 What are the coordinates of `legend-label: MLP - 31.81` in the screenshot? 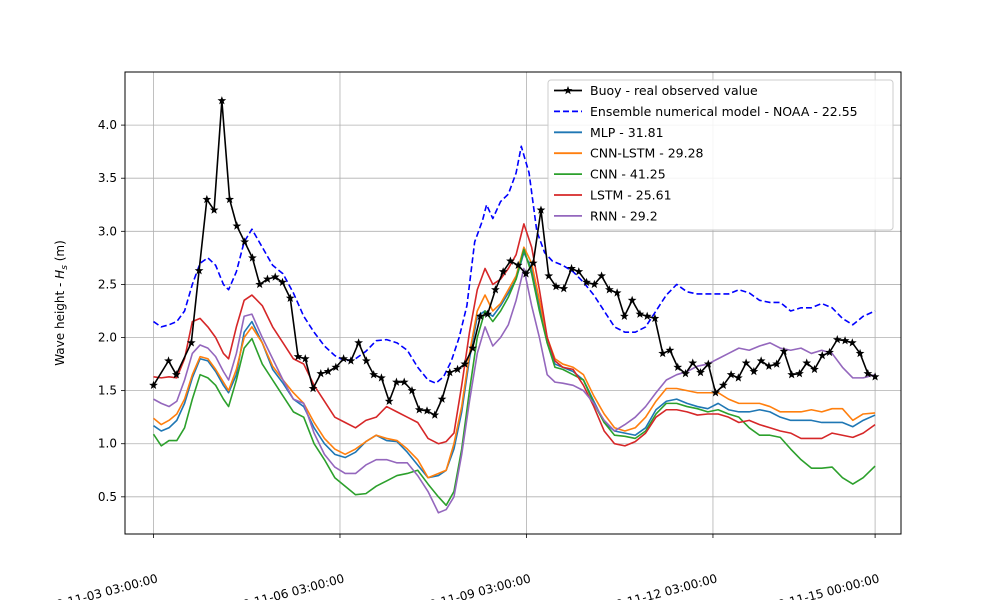 It's located at (627, 132).